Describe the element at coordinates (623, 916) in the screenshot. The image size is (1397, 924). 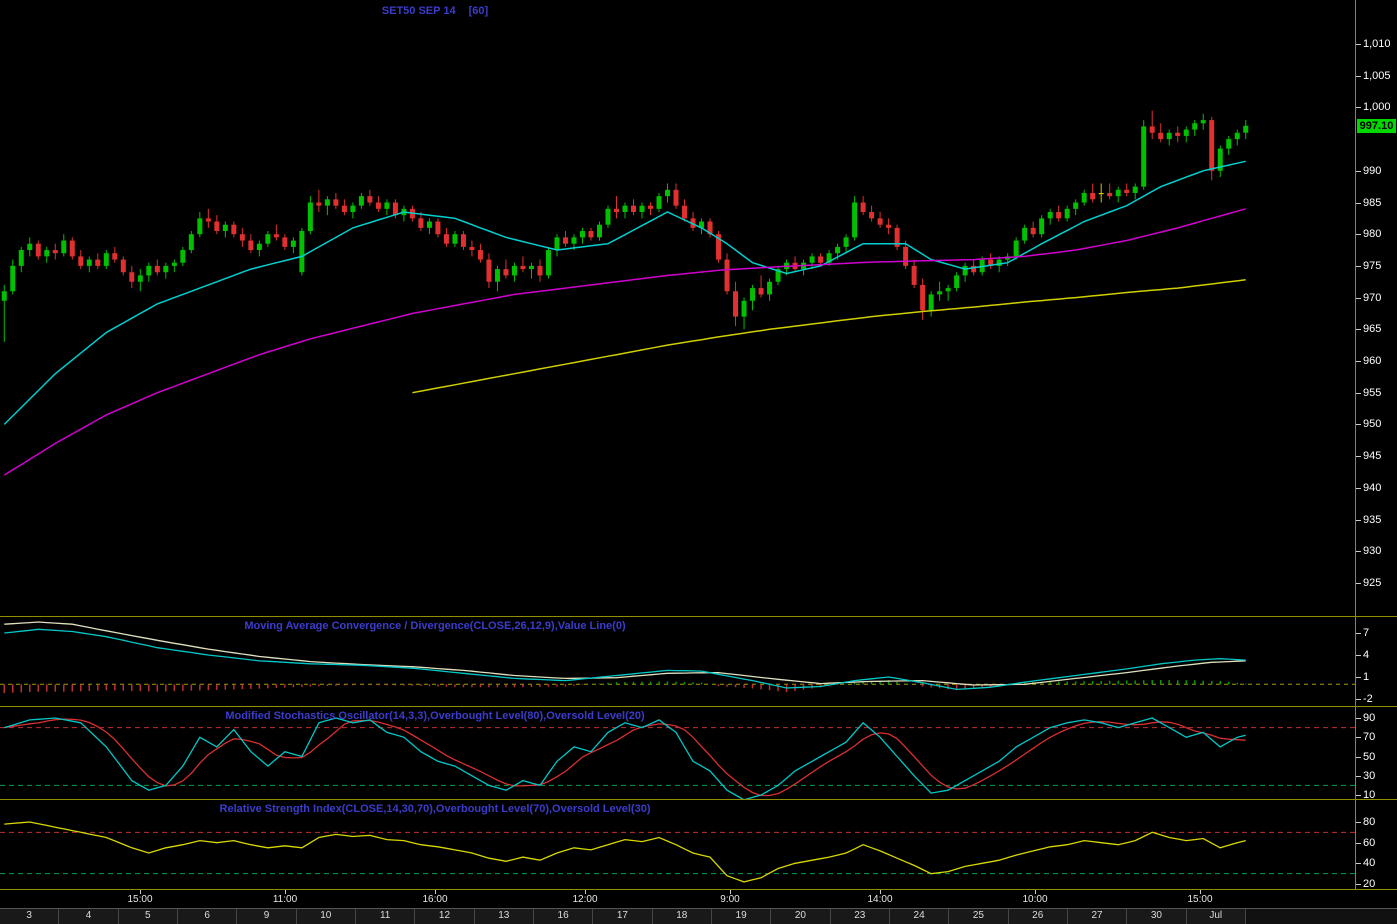
I see `date-axis-cell: 17` at that location.